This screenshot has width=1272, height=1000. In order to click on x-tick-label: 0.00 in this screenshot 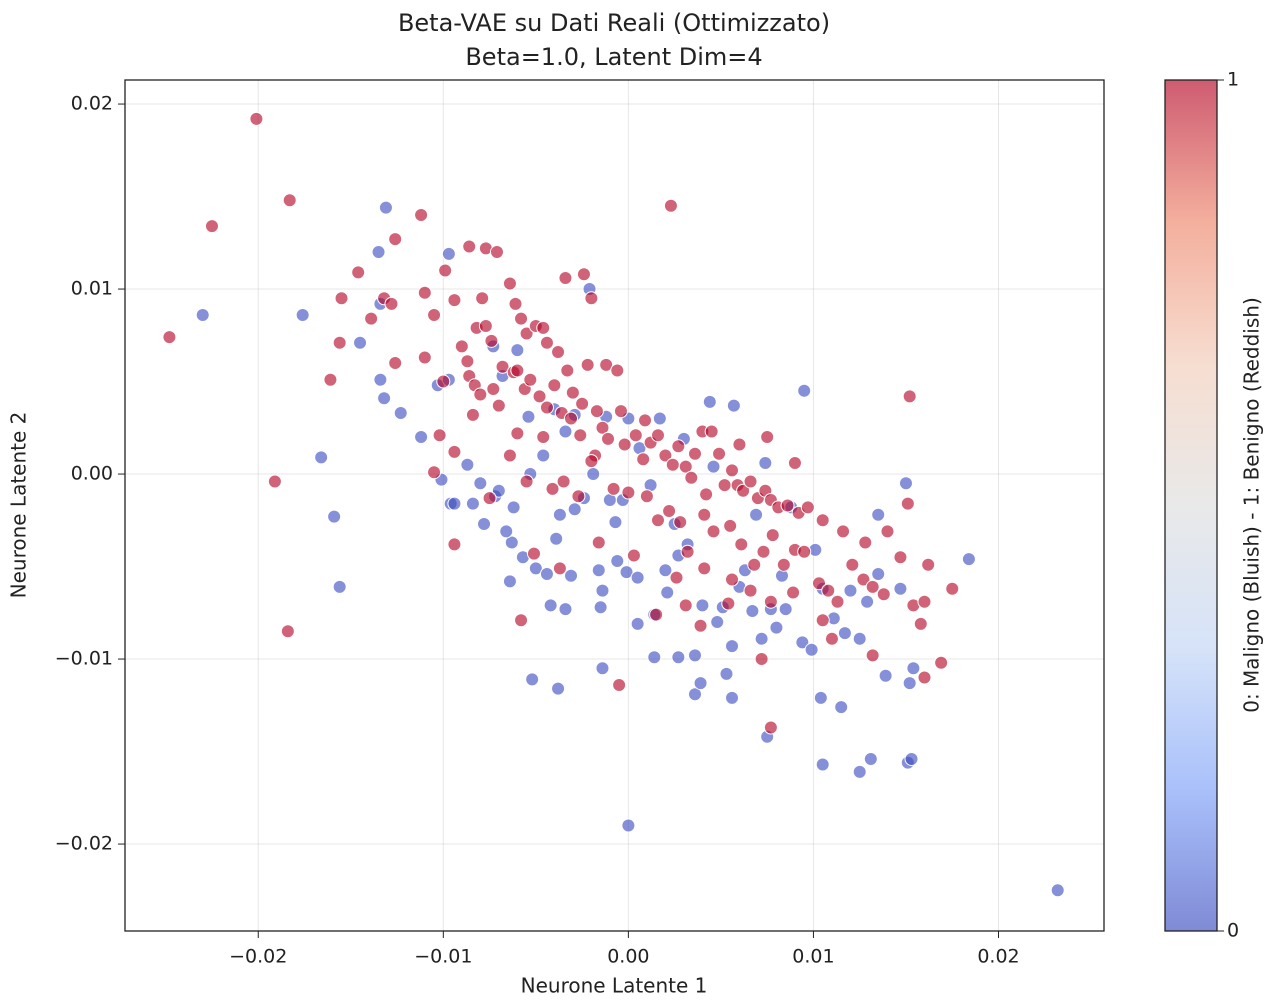, I will do `click(628, 957)`.